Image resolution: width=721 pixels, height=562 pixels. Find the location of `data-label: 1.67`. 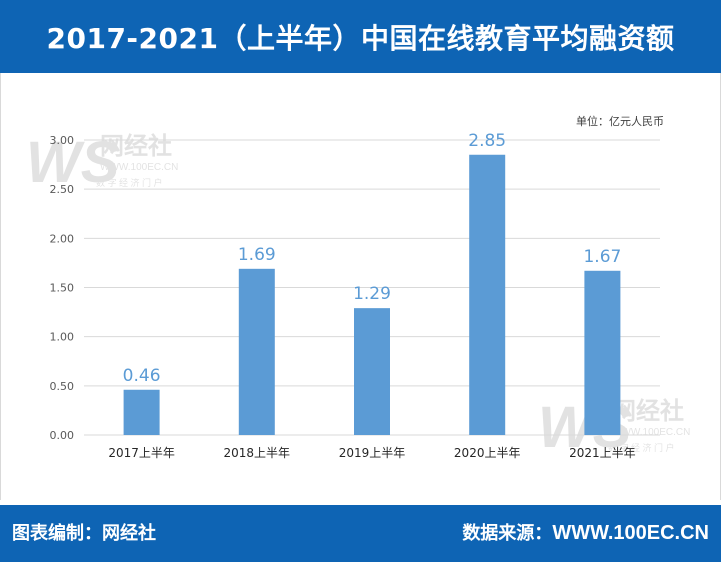

data-label: 1.67 is located at coordinates (602, 257).